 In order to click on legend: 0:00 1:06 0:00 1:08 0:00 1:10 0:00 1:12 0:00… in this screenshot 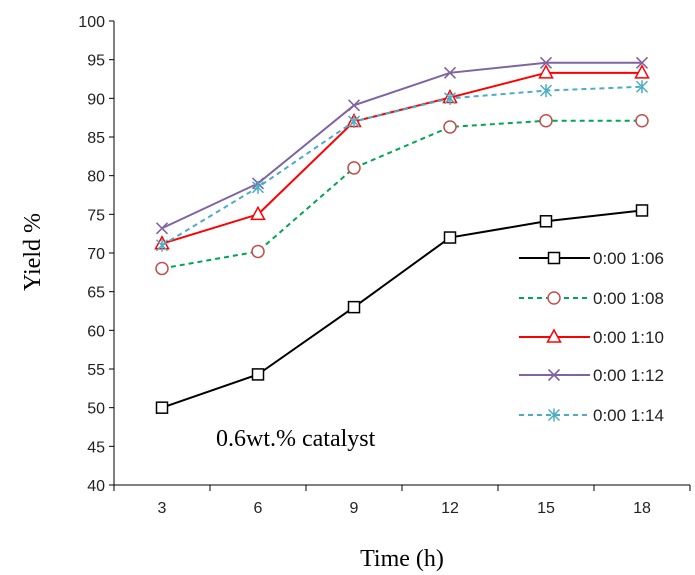, I will do `click(591, 337)`.